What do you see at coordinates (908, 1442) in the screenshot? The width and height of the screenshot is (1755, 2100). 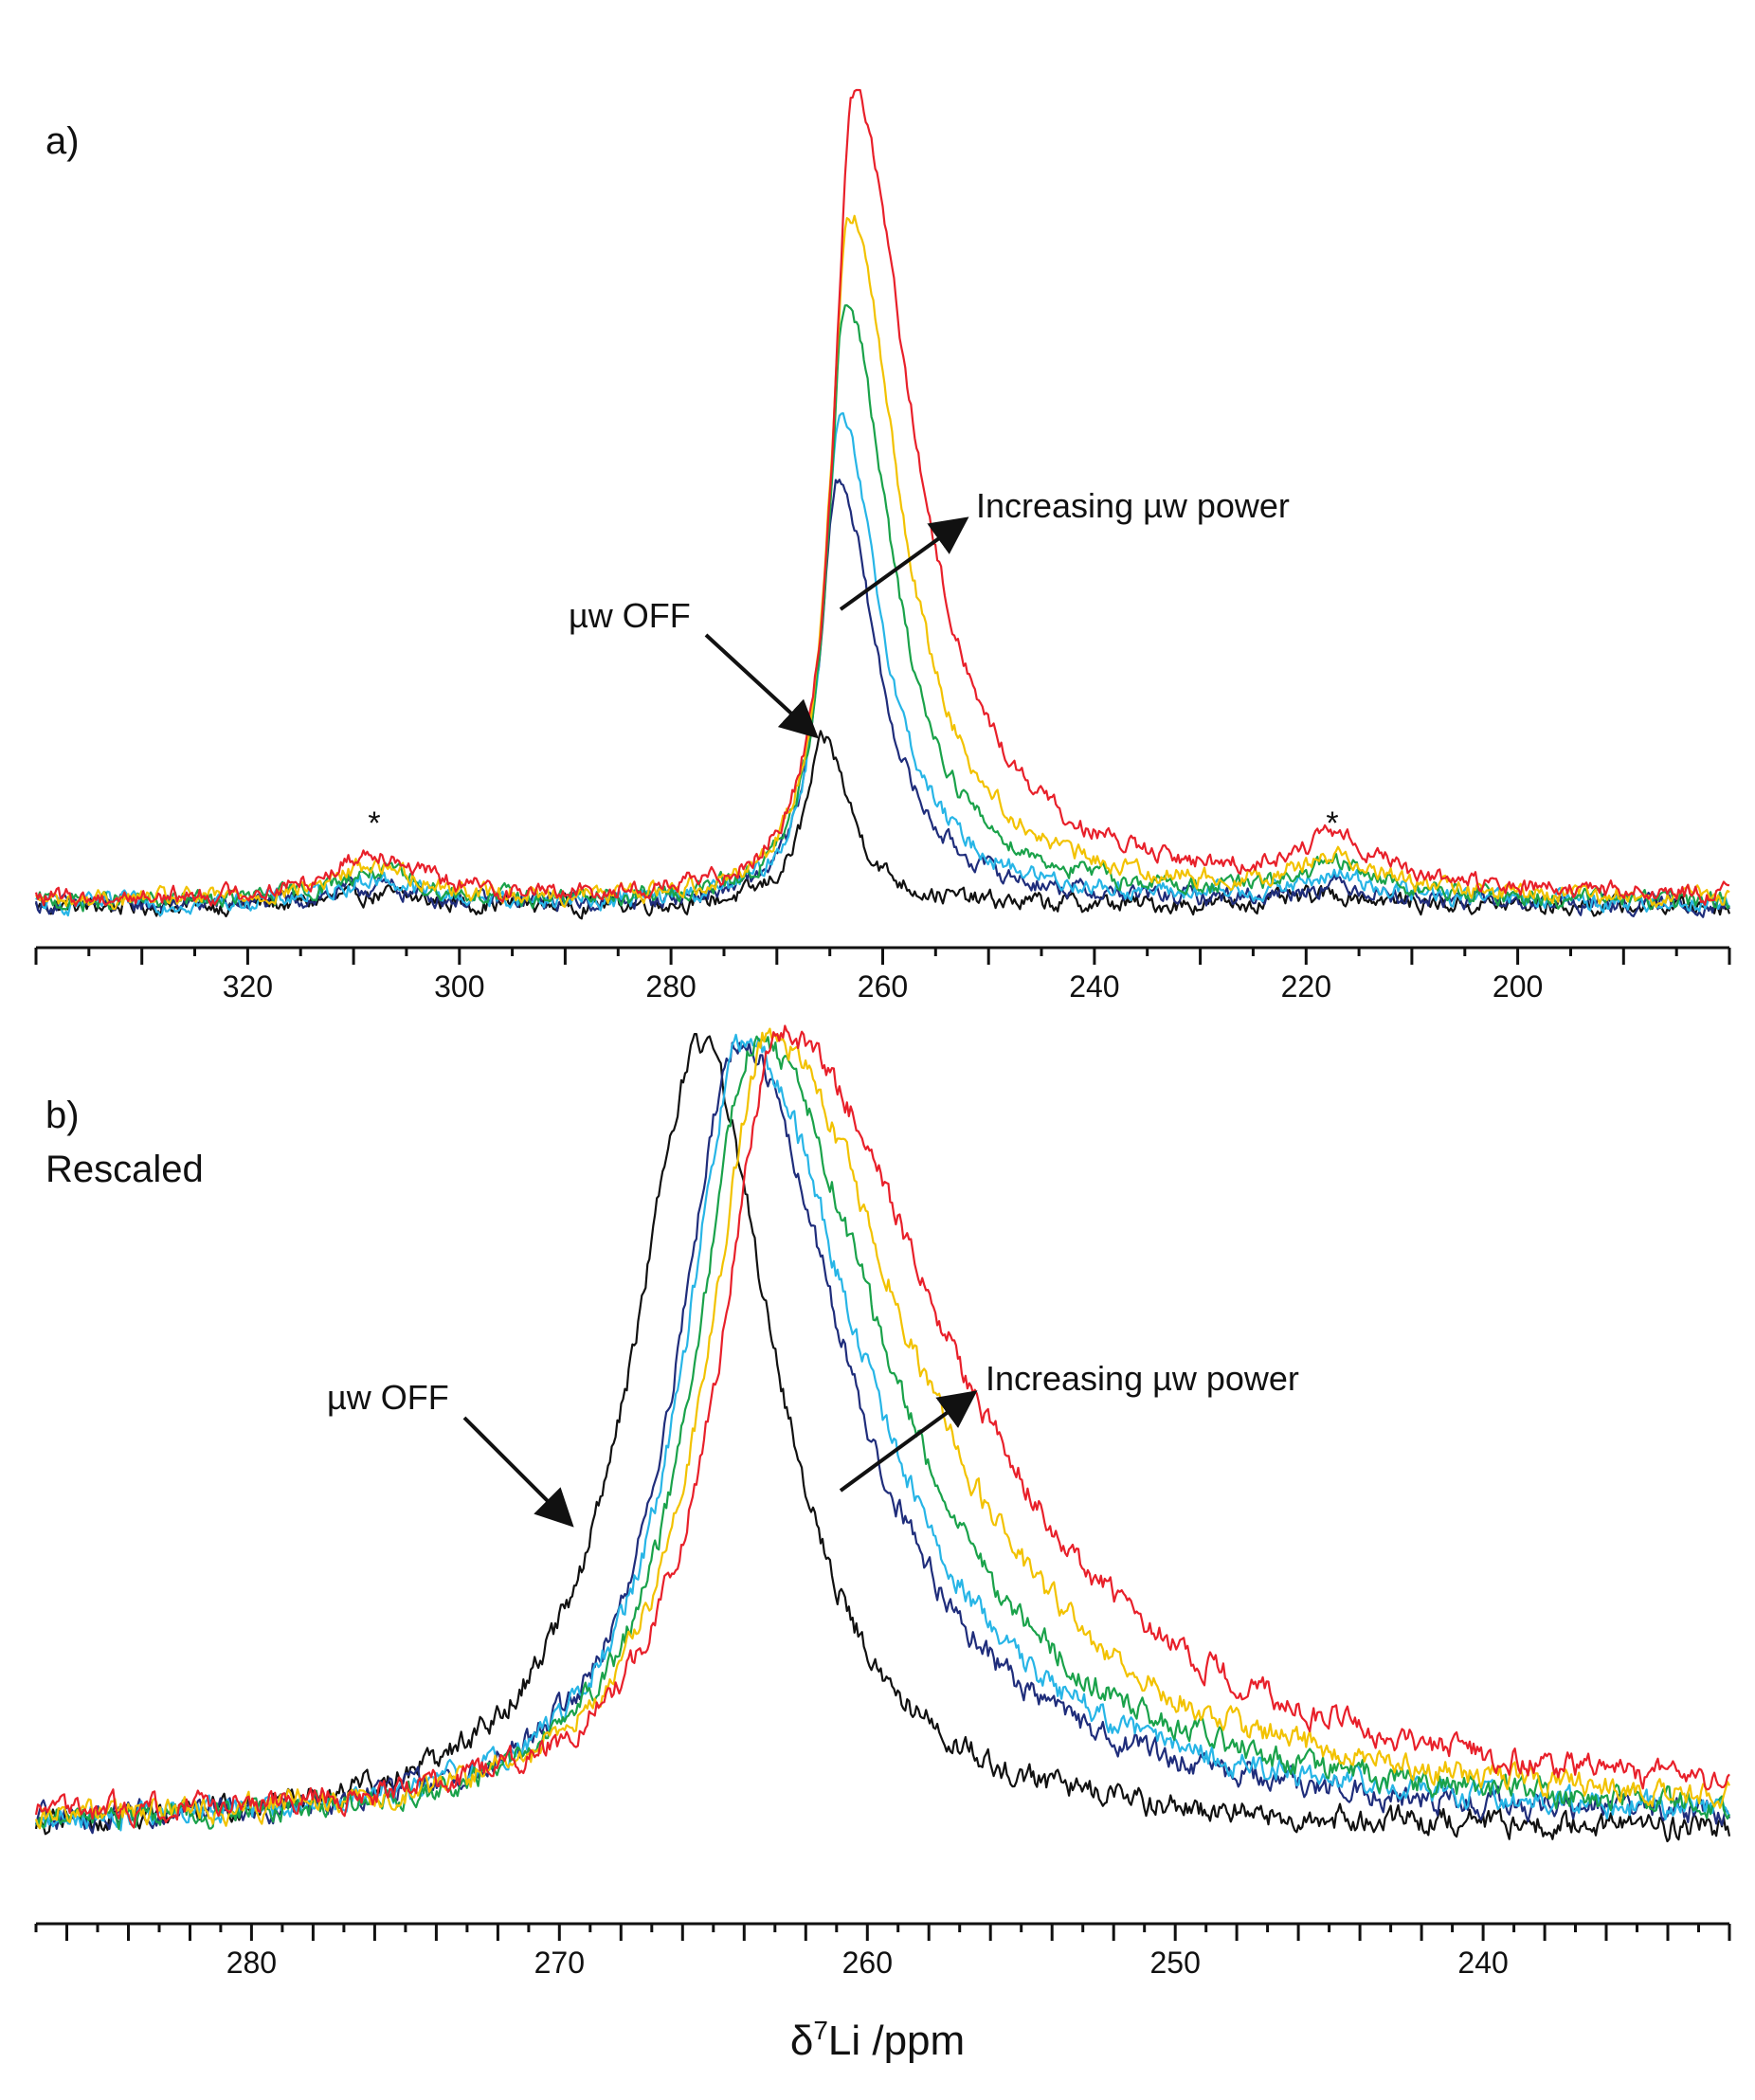 I see `arrow-increasing-power-b` at bounding box center [908, 1442].